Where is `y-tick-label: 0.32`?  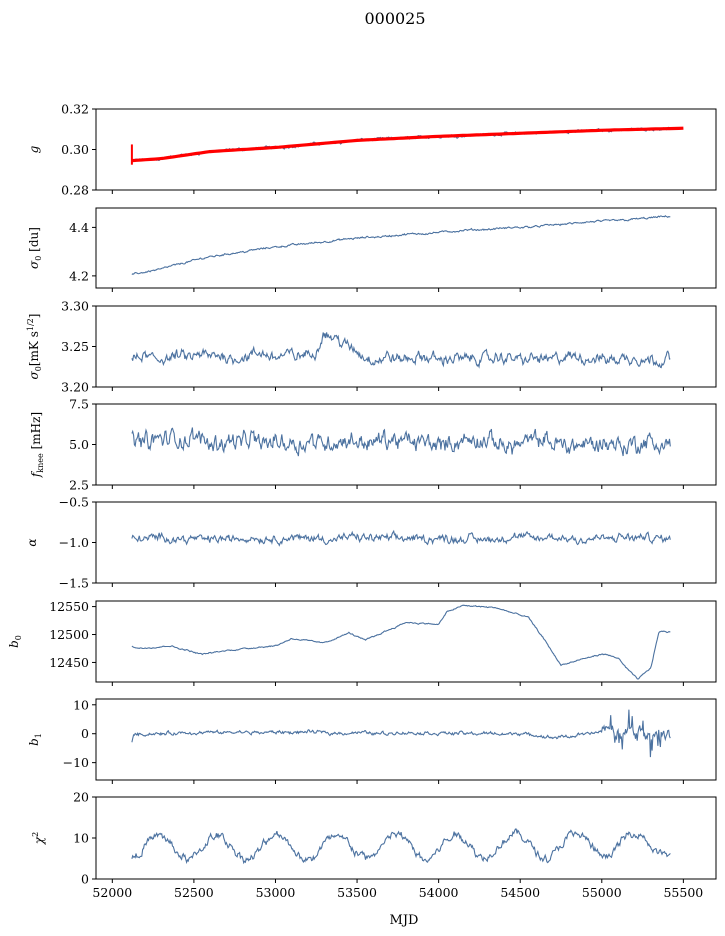
y-tick-label: 0.32 is located at coordinates (75, 109).